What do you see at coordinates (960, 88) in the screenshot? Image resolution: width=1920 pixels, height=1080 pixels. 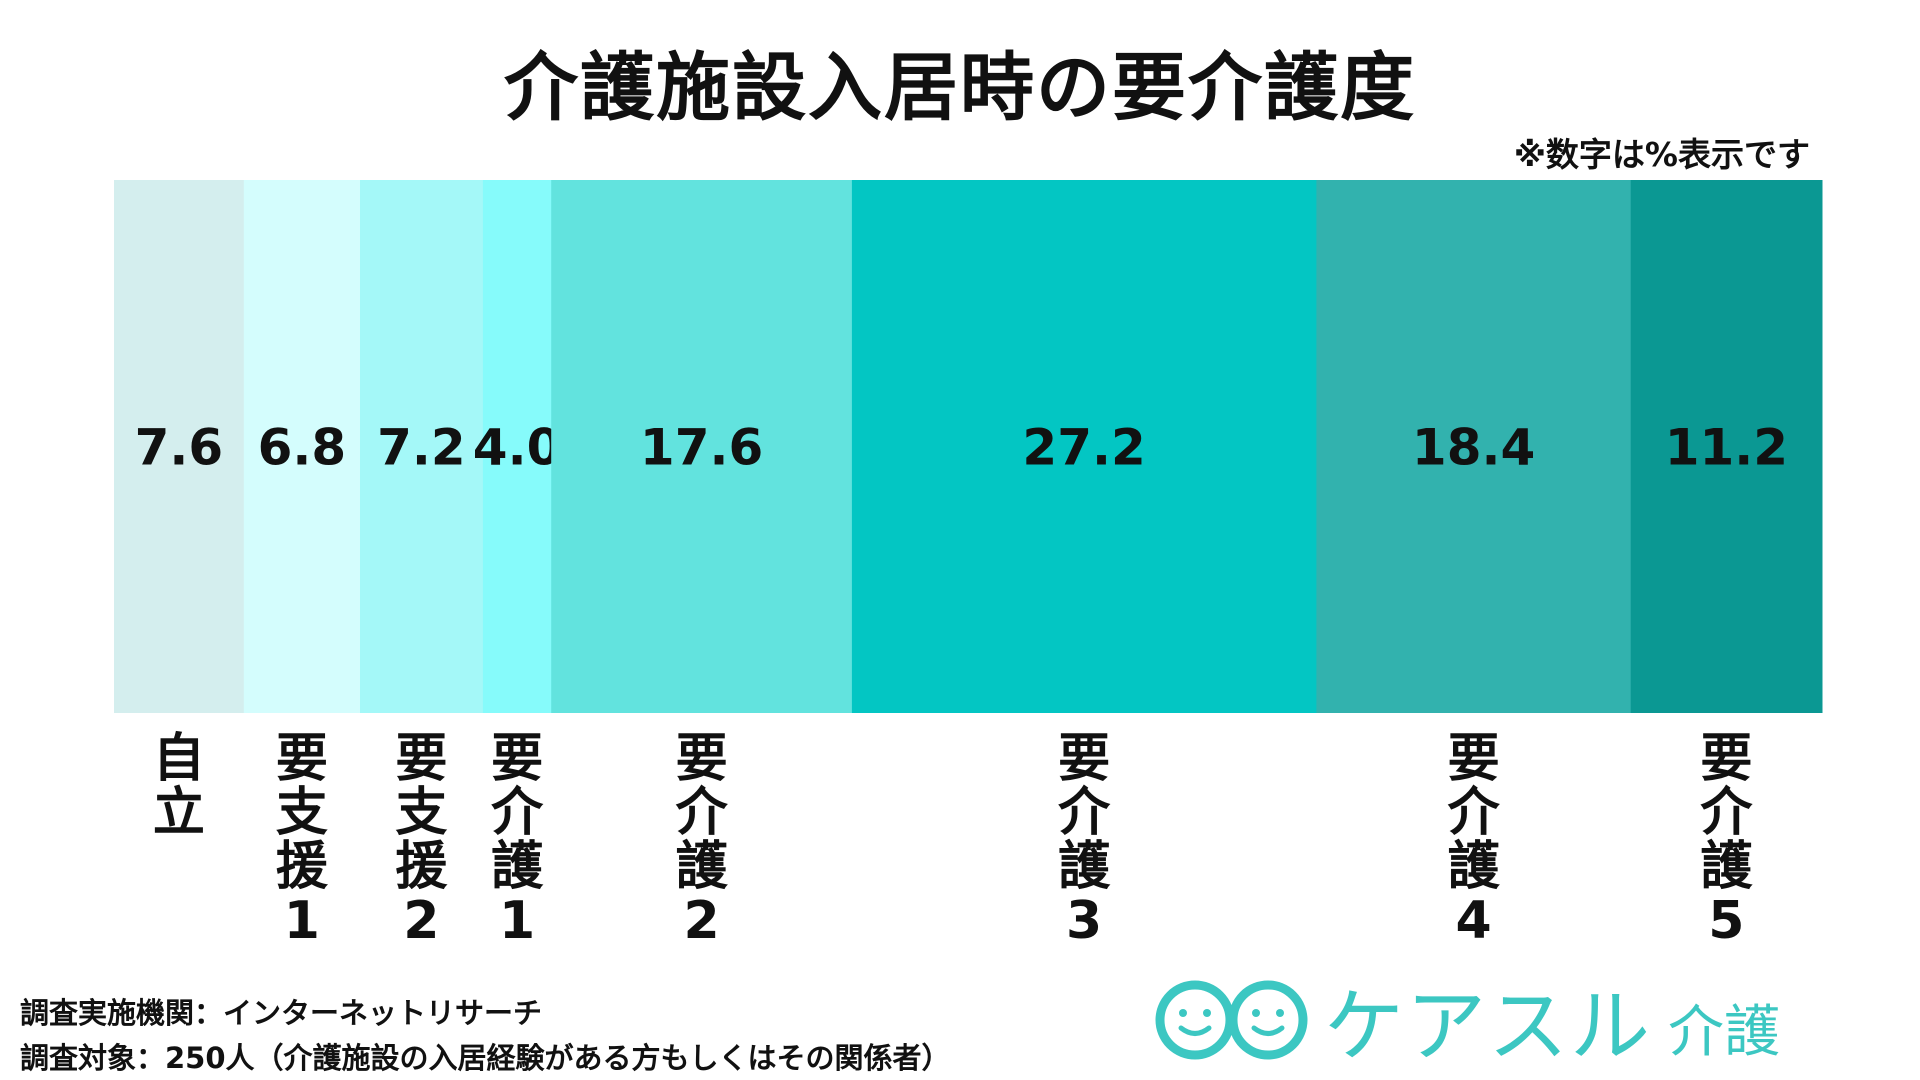 I see `chart-title: 介護施設入居時の要介護度` at bounding box center [960, 88].